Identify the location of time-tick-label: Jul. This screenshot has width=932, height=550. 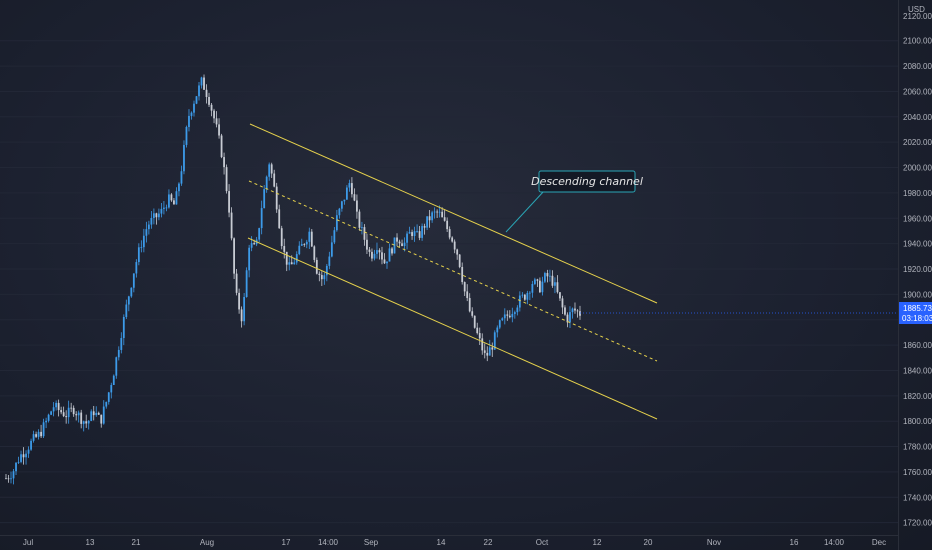
(28, 542).